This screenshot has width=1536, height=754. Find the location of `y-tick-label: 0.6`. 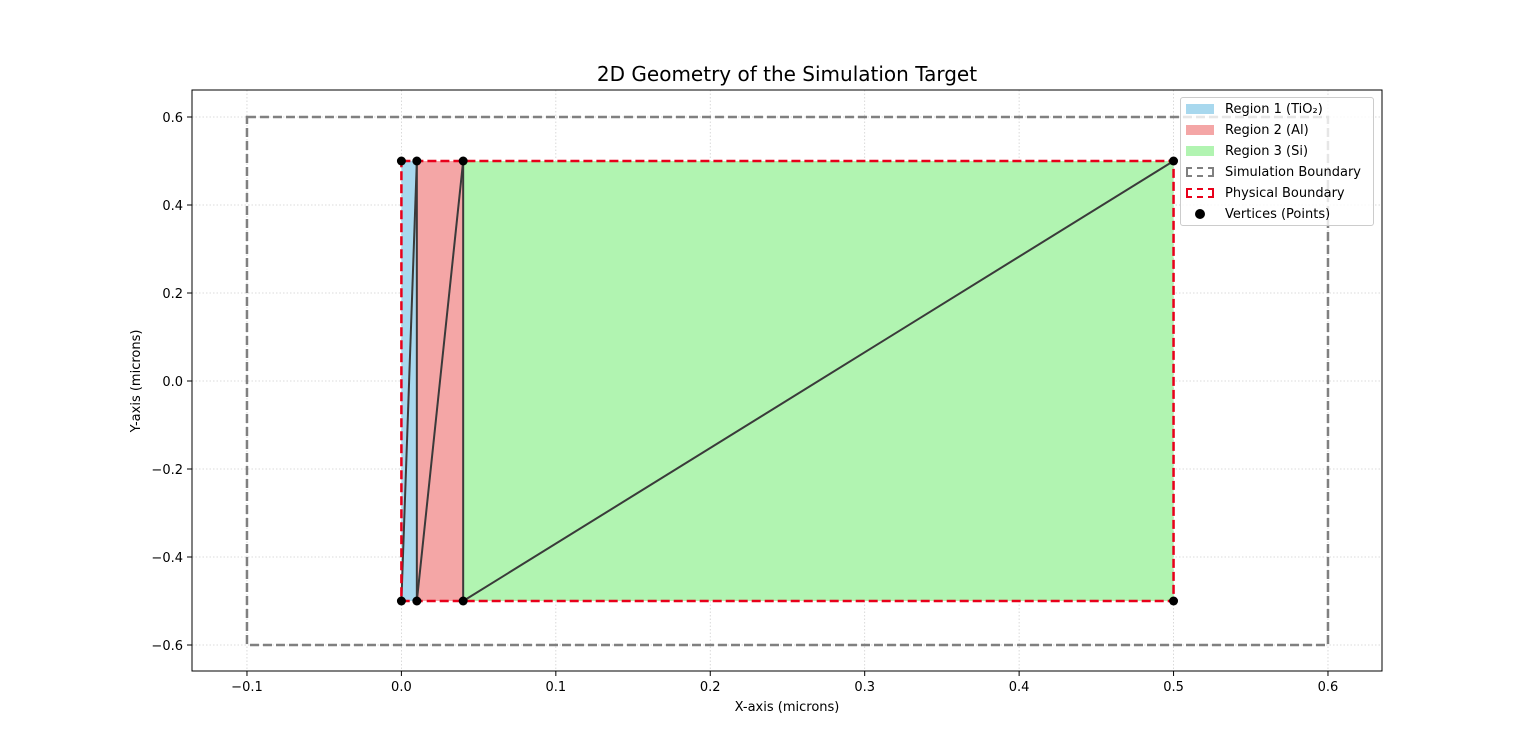

y-tick-label: 0.6 is located at coordinates (172, 118).